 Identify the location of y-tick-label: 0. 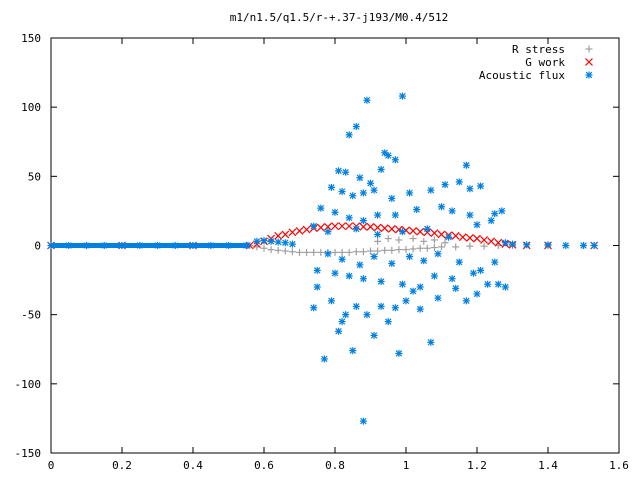
(37, 246).